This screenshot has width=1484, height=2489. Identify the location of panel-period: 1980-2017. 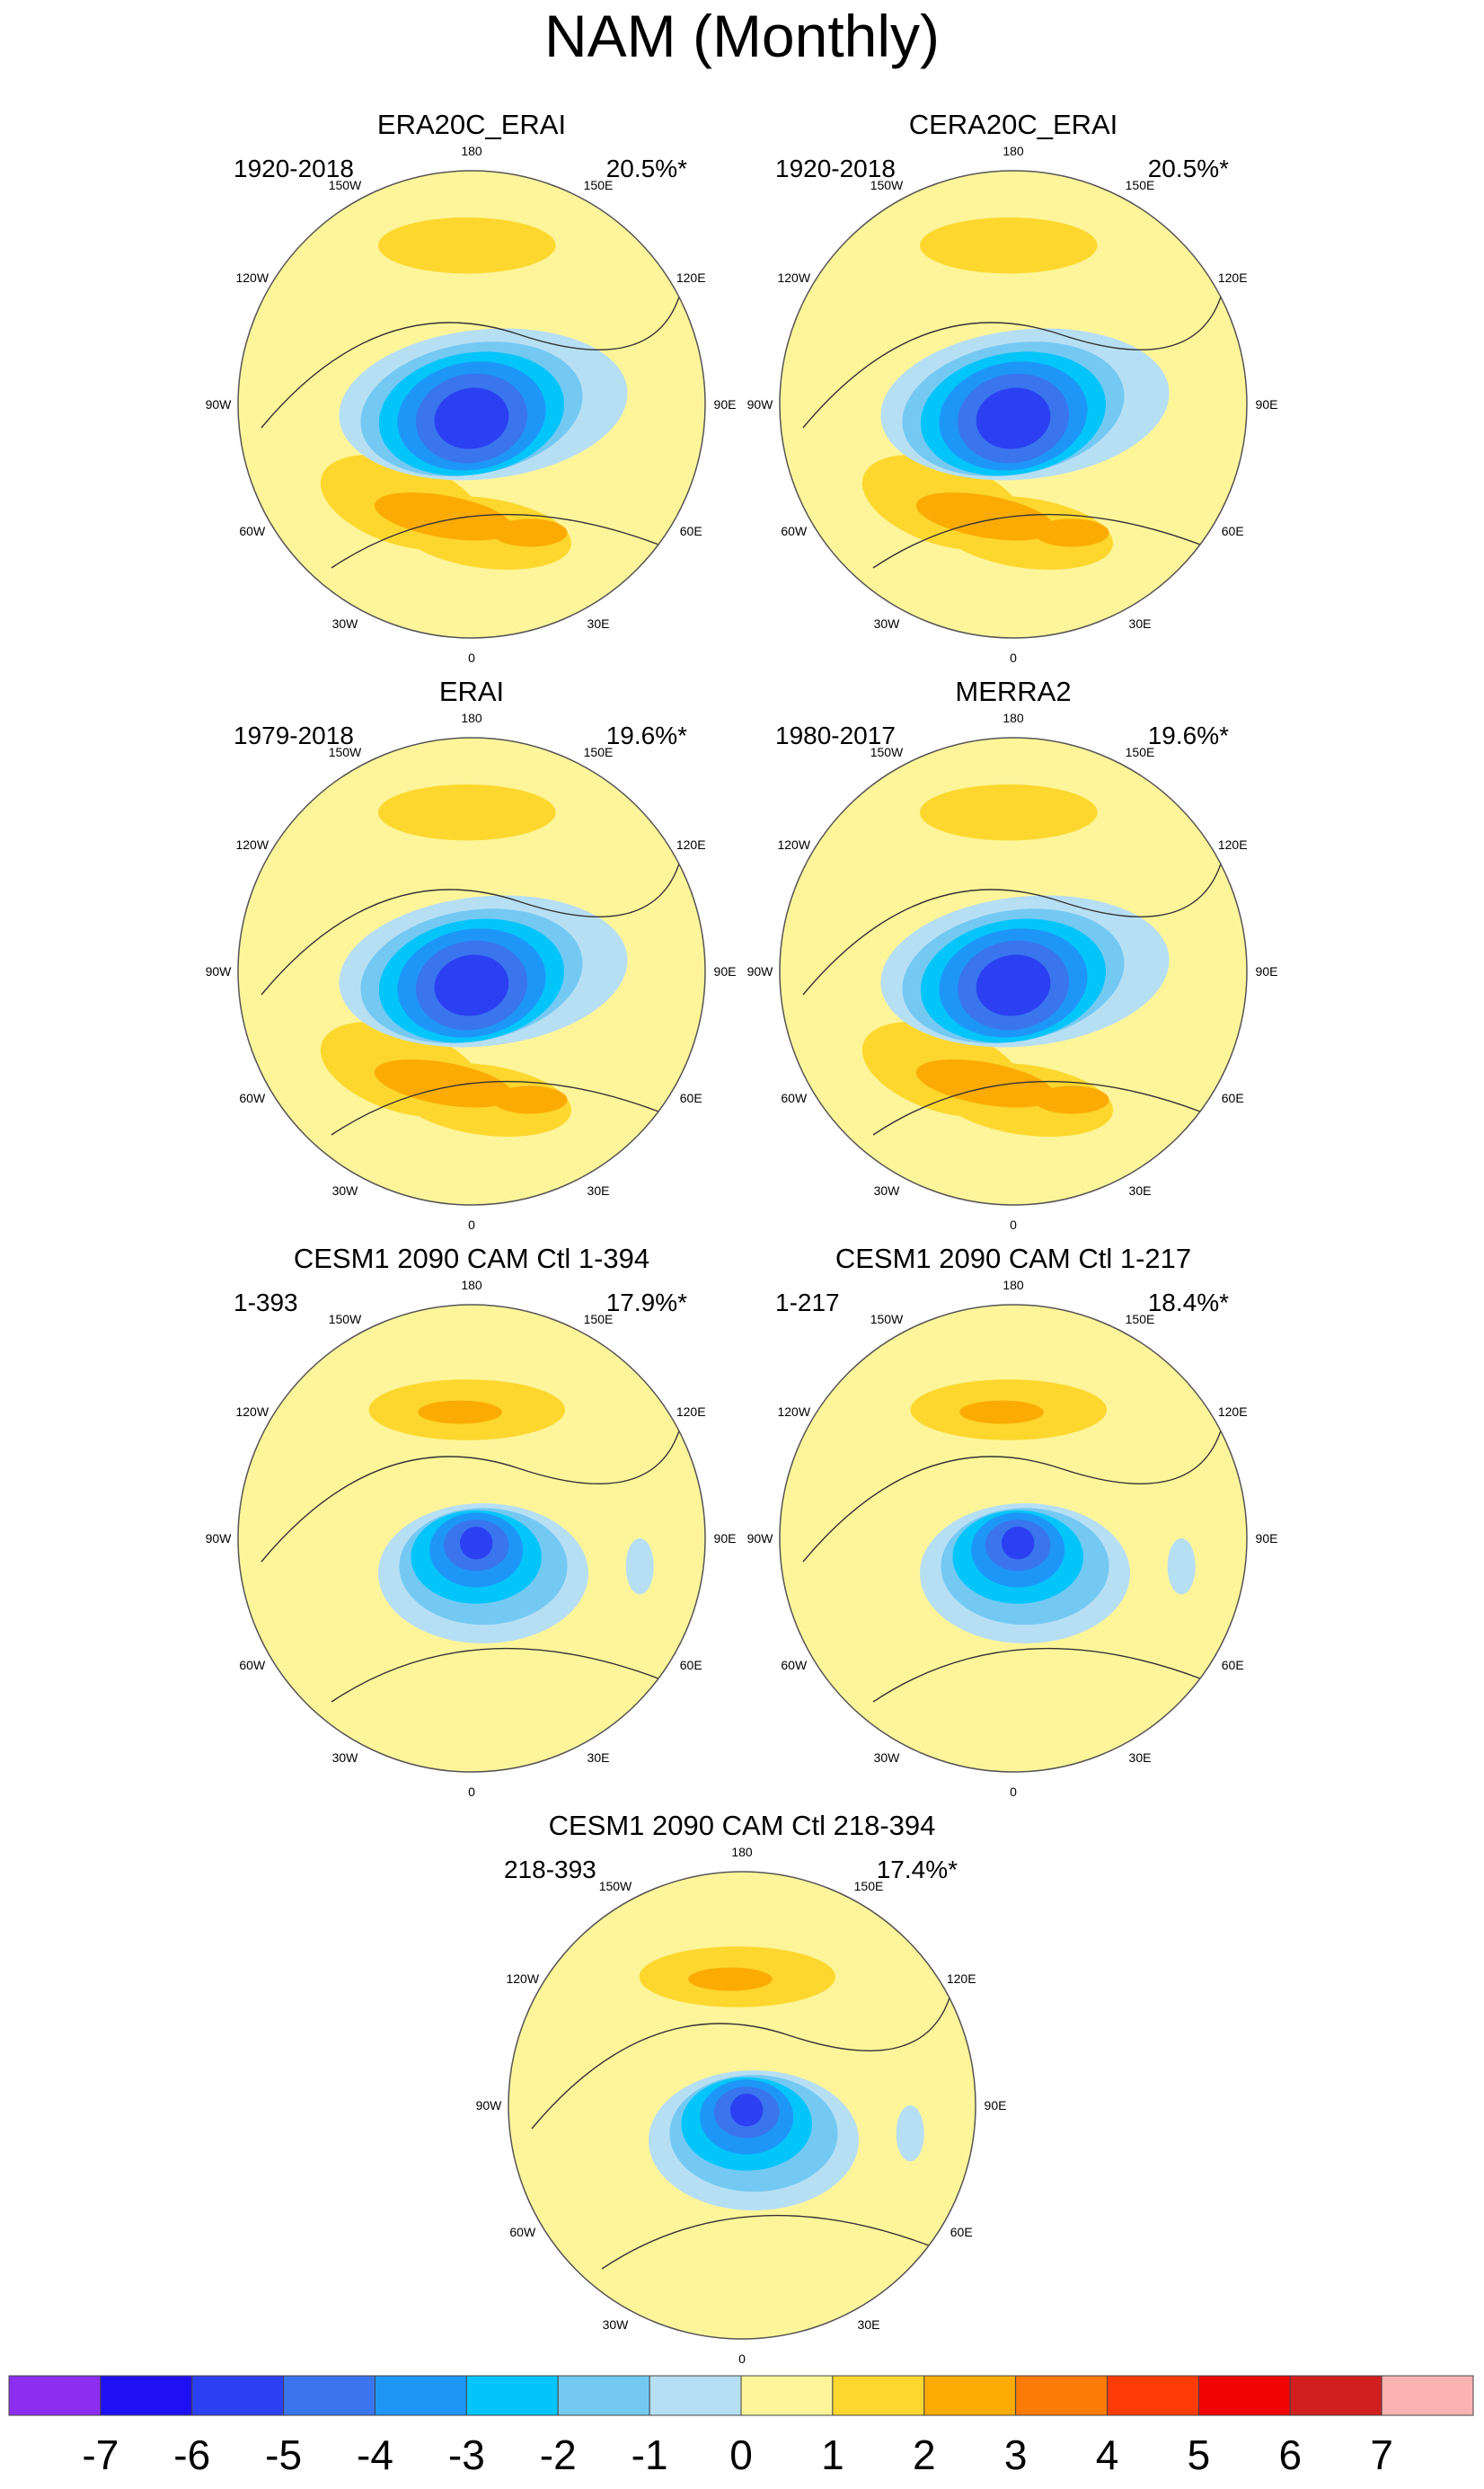
(835, 735).